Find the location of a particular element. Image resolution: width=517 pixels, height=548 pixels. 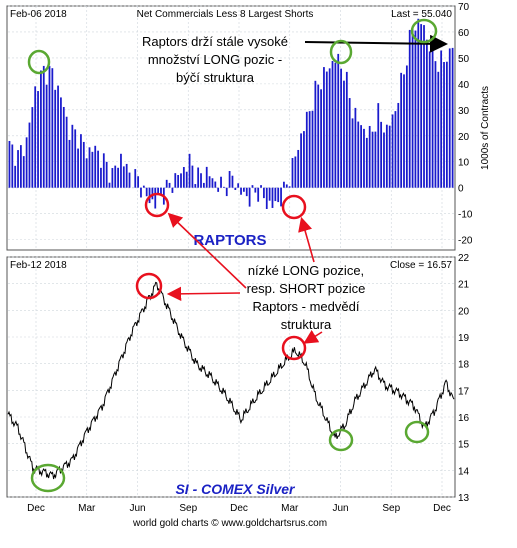

top-y-tick-label: -10 is located at coordinates (465, 215).